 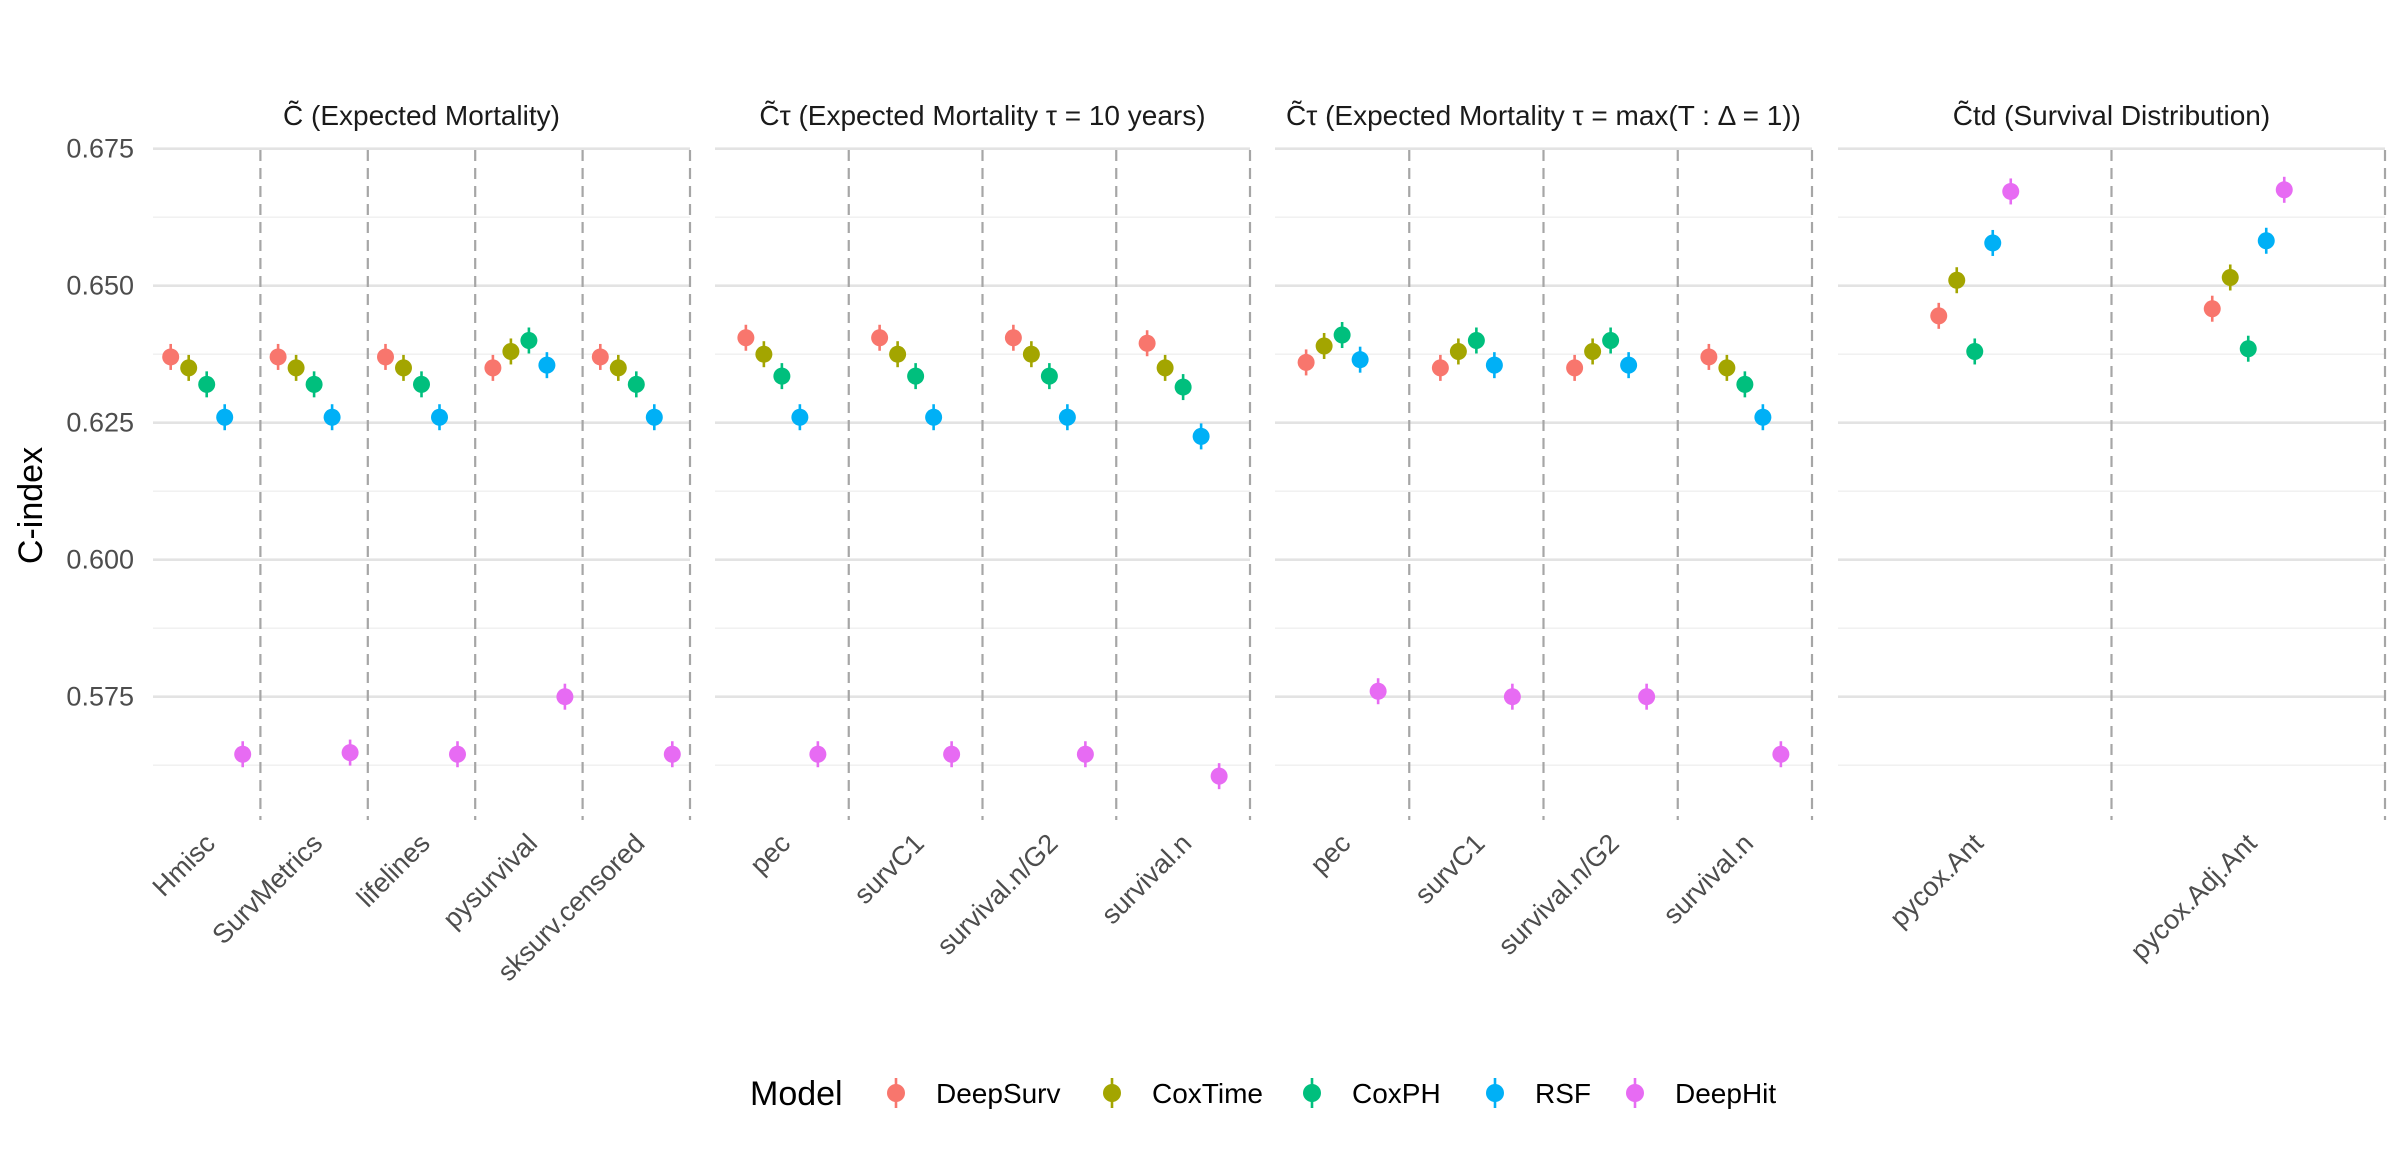 I want to click on legend-title: Model, so click(x=796, y=1094).